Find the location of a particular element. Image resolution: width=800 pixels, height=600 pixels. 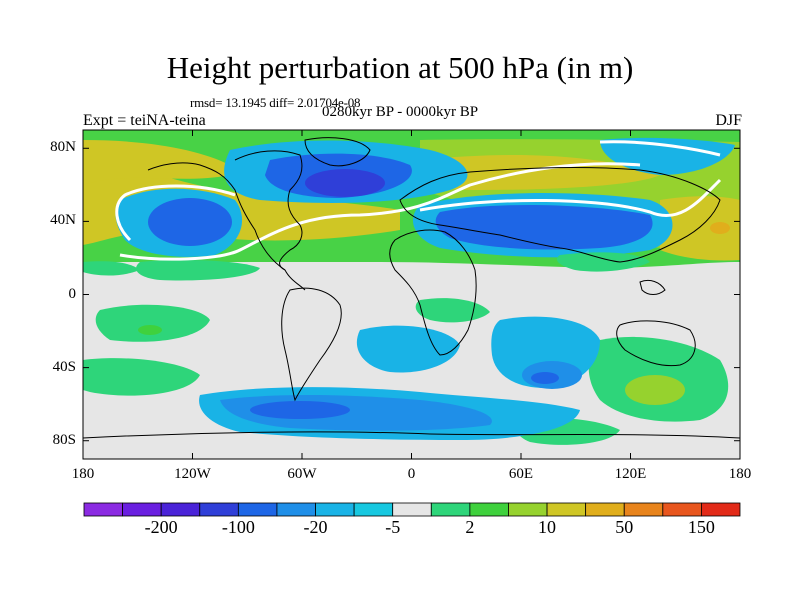

polar-yellow is located at coordinates (156, 162).